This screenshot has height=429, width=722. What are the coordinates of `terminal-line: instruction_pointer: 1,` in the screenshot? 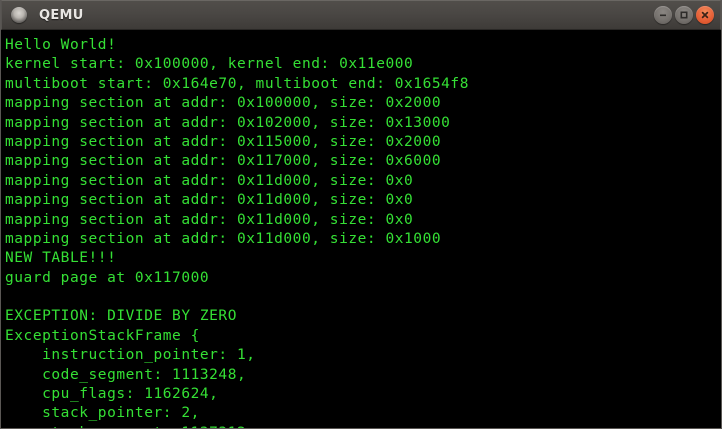 It's located at (130, 355).